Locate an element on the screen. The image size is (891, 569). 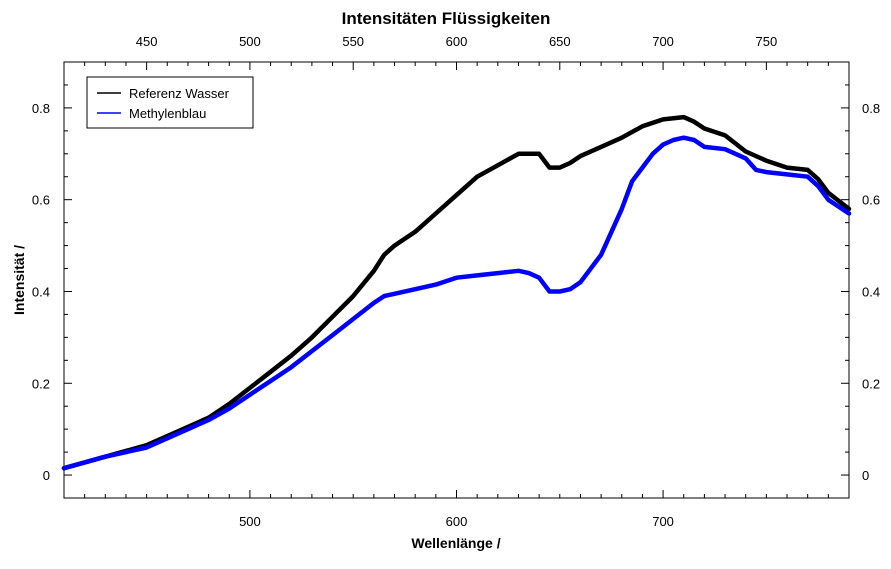
y-tick-label: 0.2 is located at coordinates (41, 383).